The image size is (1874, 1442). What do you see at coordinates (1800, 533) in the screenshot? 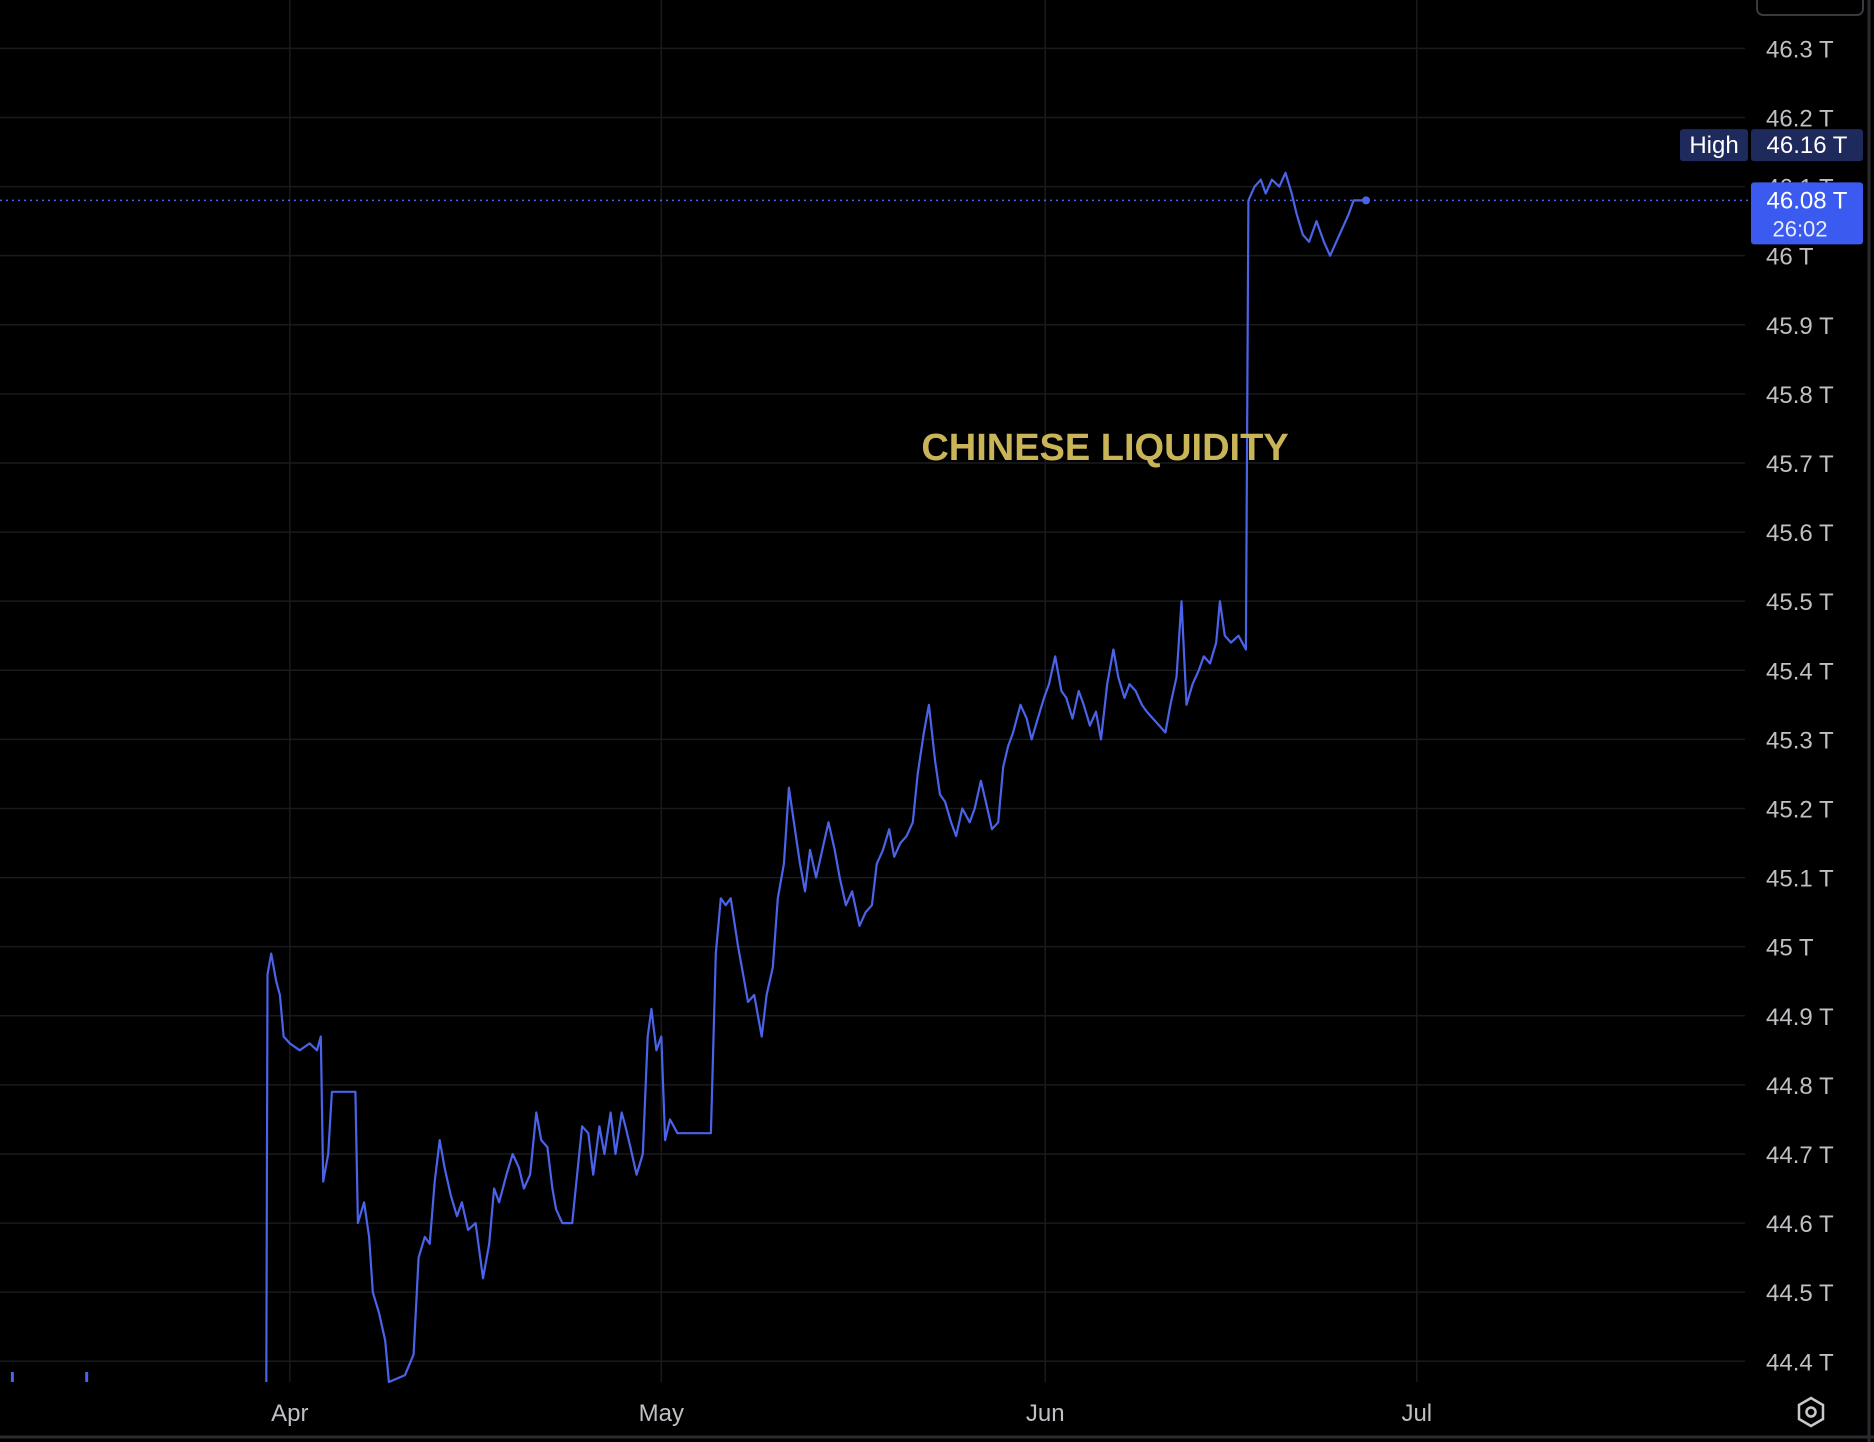
I see `y-tick-label: 45.6 T` at bounding box center [1800, 533].